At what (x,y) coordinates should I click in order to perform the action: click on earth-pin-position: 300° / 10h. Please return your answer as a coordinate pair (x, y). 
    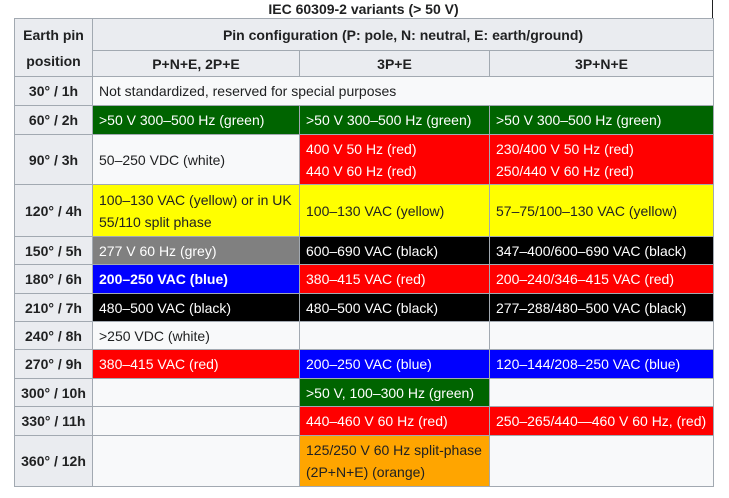
    Looking at the image, I should click on (53, 392).